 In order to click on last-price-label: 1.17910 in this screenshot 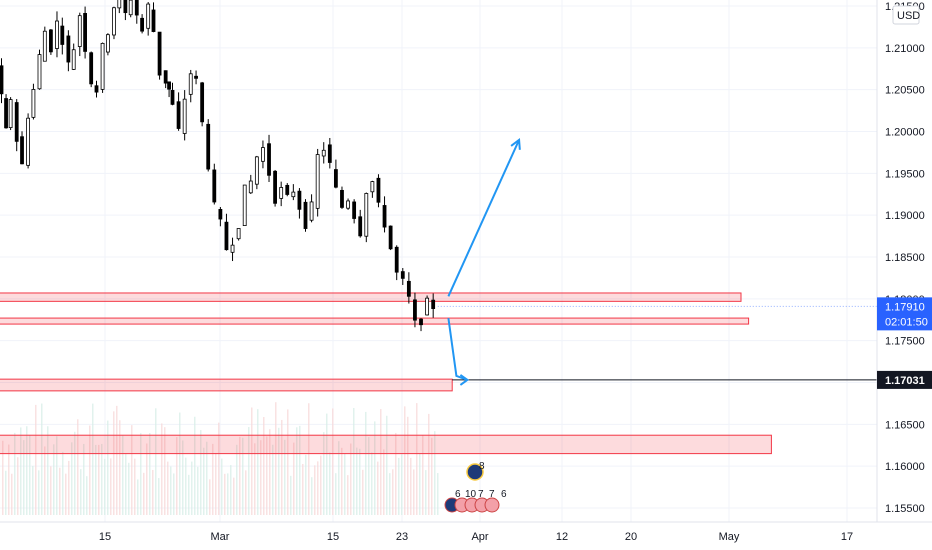, I will do `click(905, 307)`.